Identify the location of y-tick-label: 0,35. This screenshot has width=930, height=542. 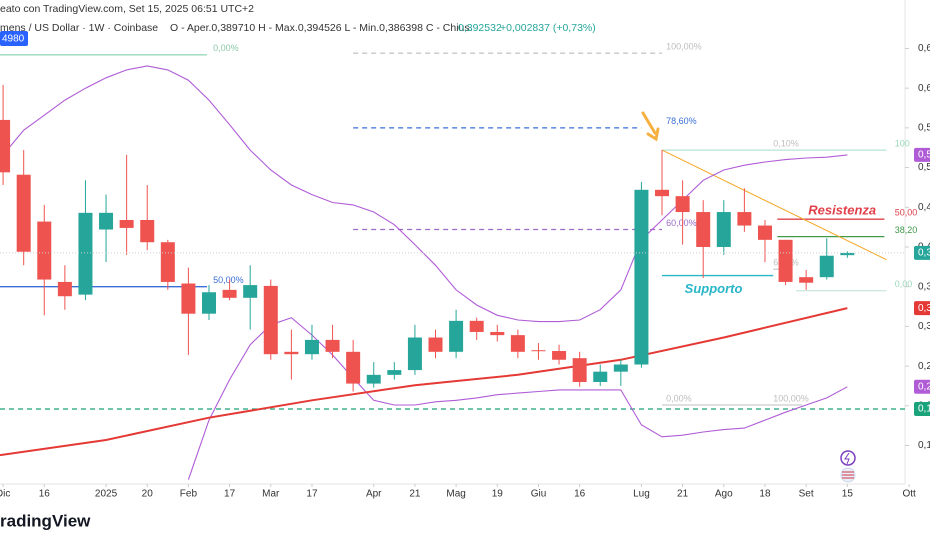
(924, 286).